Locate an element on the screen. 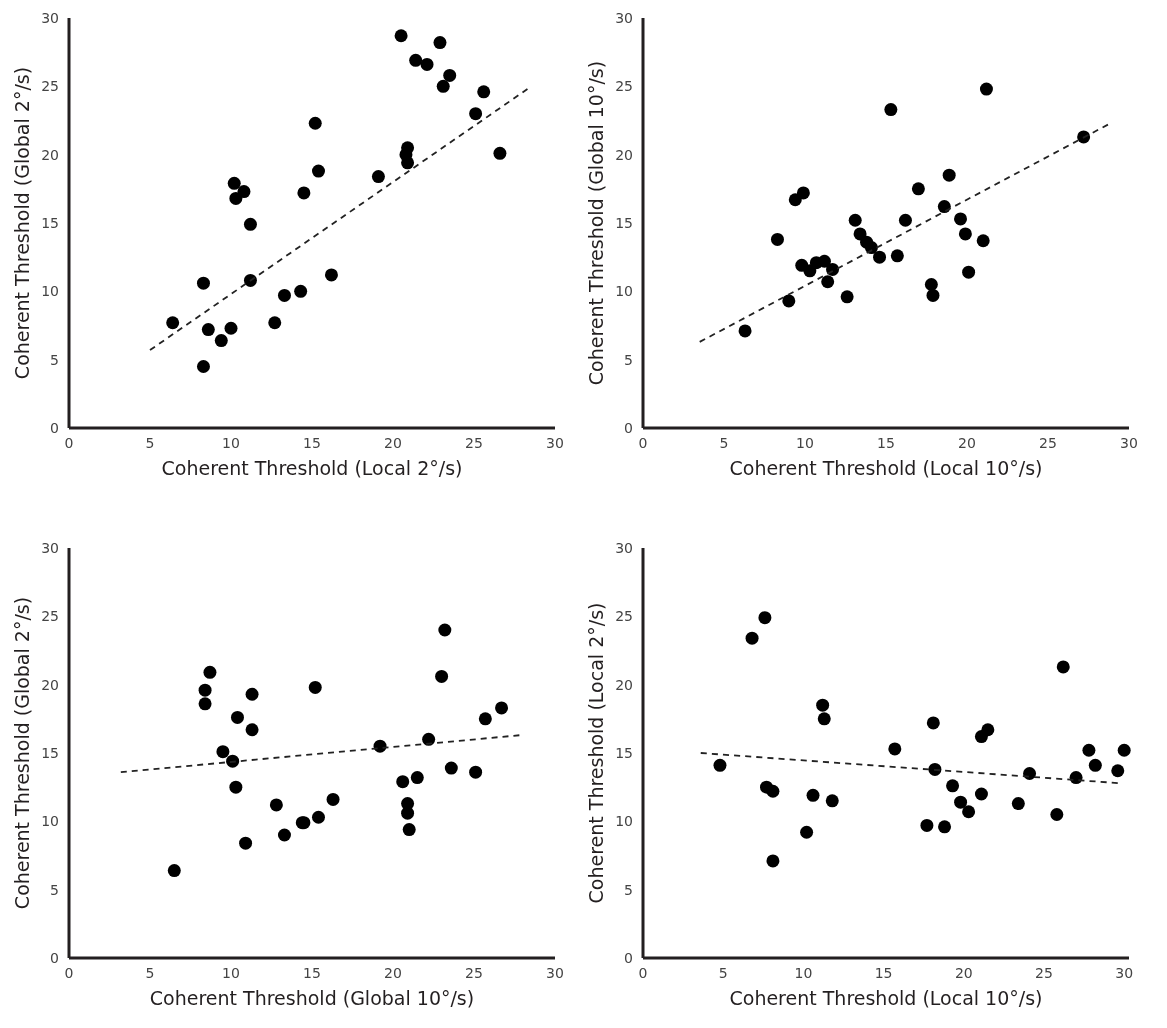 This screenshot has width=1167, height=1028. y-axis-title: Coherent Threshold (Global 2°/s) is located at coordinates (22, 223).